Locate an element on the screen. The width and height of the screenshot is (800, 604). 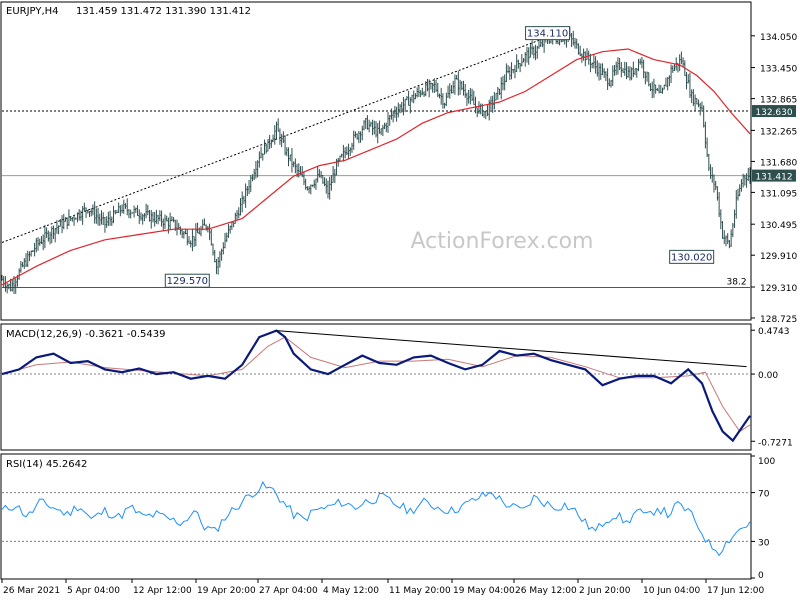
rsi-axis-label: 30 is located at coordinates (764, 543).